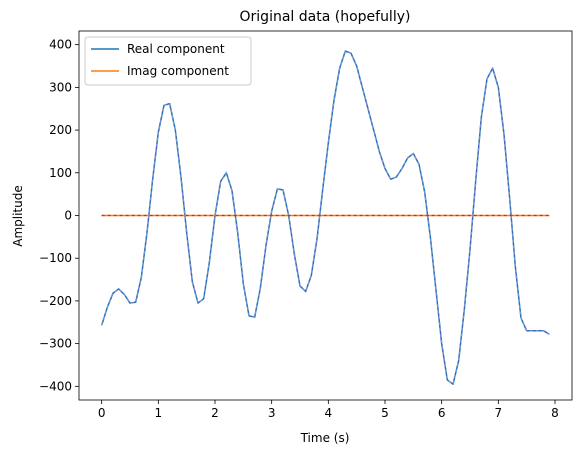 The height and width of the screenshot is (453, 583). What do you see at coordinates (499, 413) in the screenshot?
I see `x-tick-label: 7` at bounding box center [499, 413].